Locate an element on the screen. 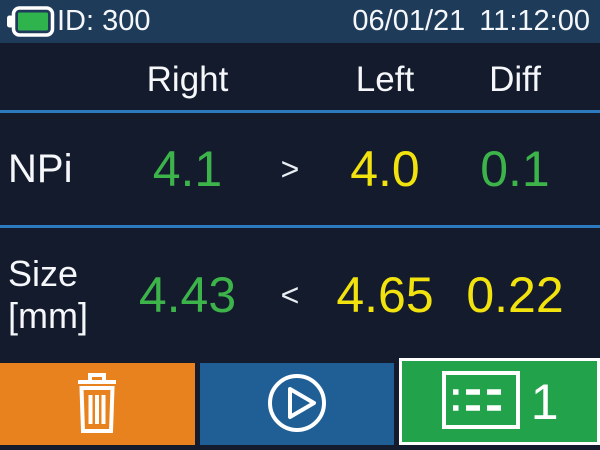  column-header-left: Left is located at coordinates (385, 79).